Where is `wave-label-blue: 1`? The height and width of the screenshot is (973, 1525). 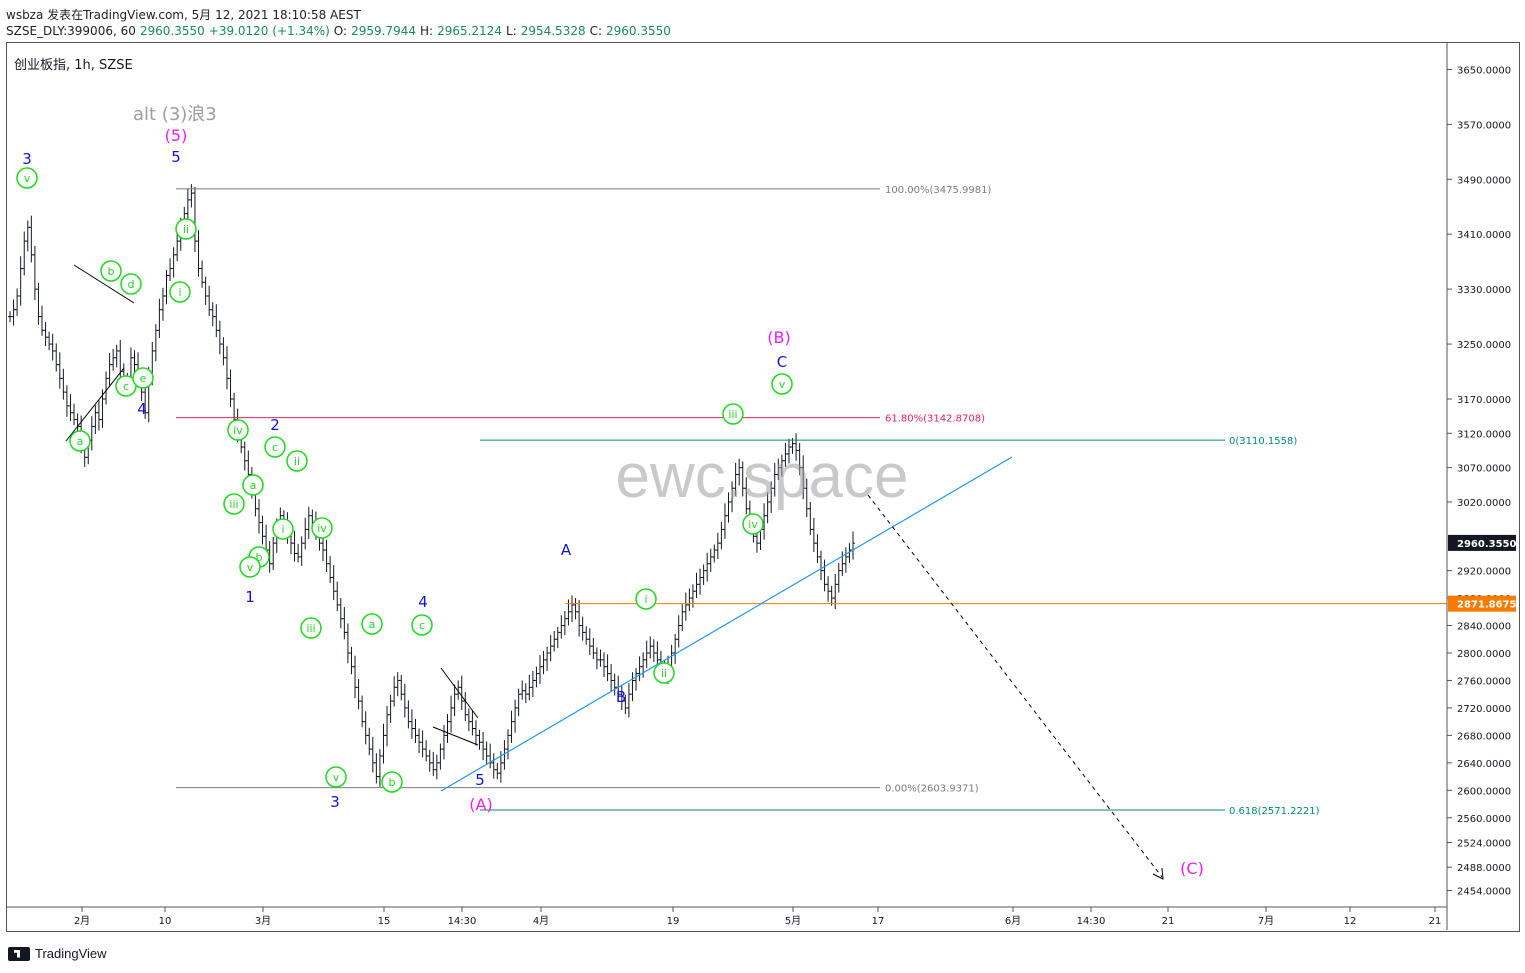
wave-label-blue: 1 is located at coordinates (250, 597).